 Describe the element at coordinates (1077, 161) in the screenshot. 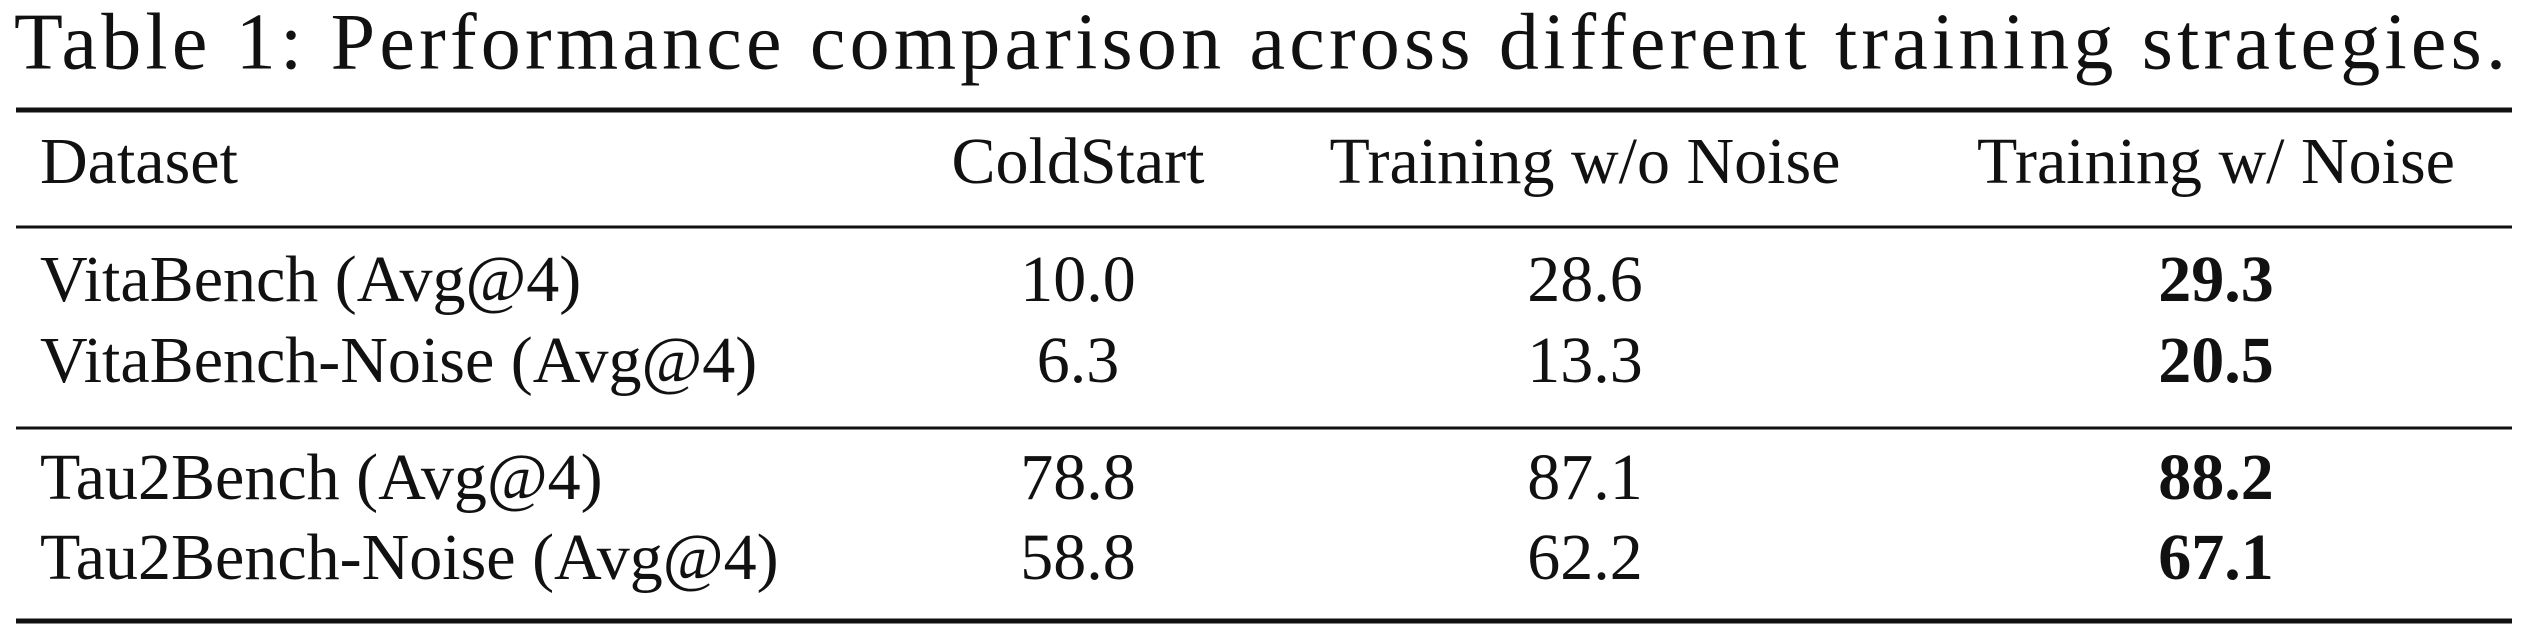

I see `header-cell: ColdStart` at that location.